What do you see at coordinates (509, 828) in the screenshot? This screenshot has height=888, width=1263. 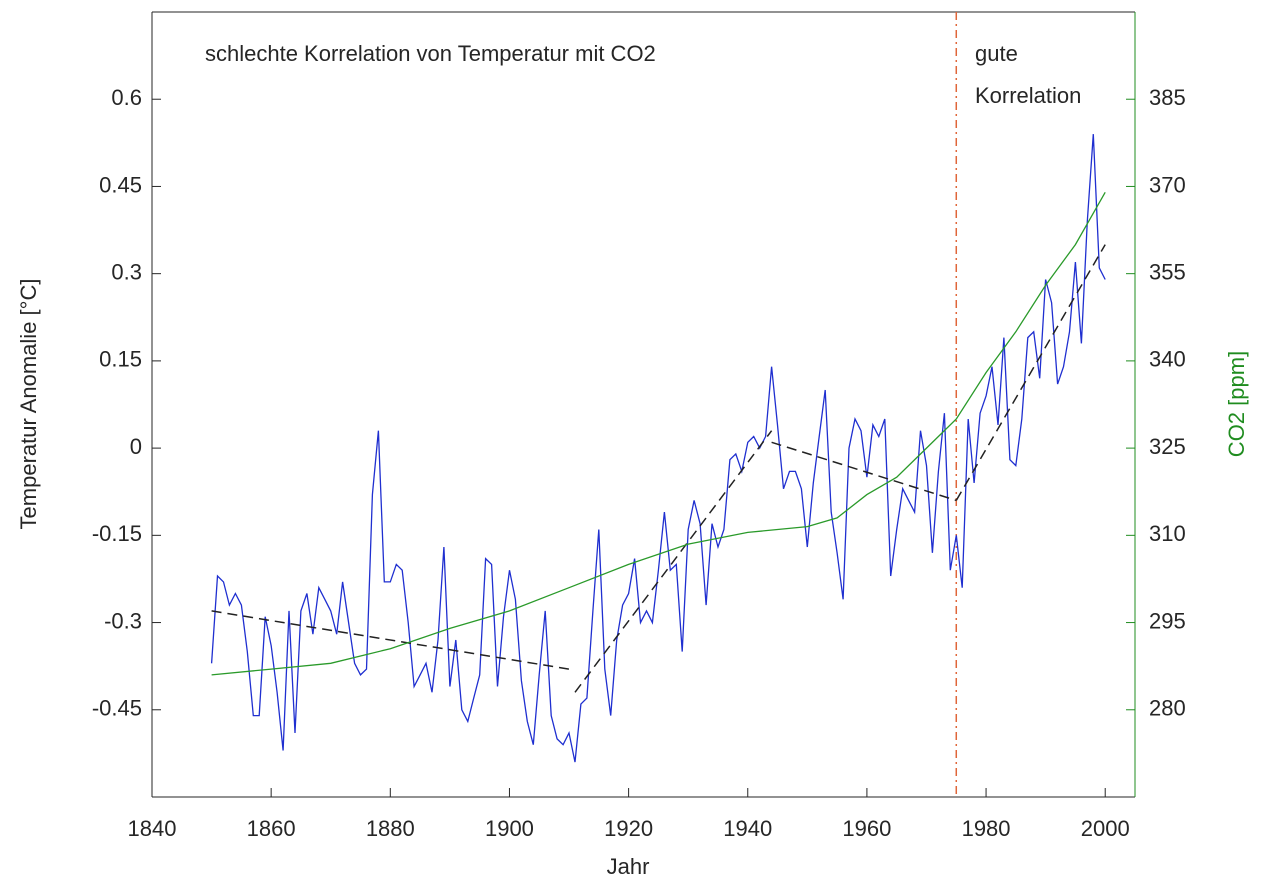 I see `x-tick-label: 1900` at bounding box center [509, 828].